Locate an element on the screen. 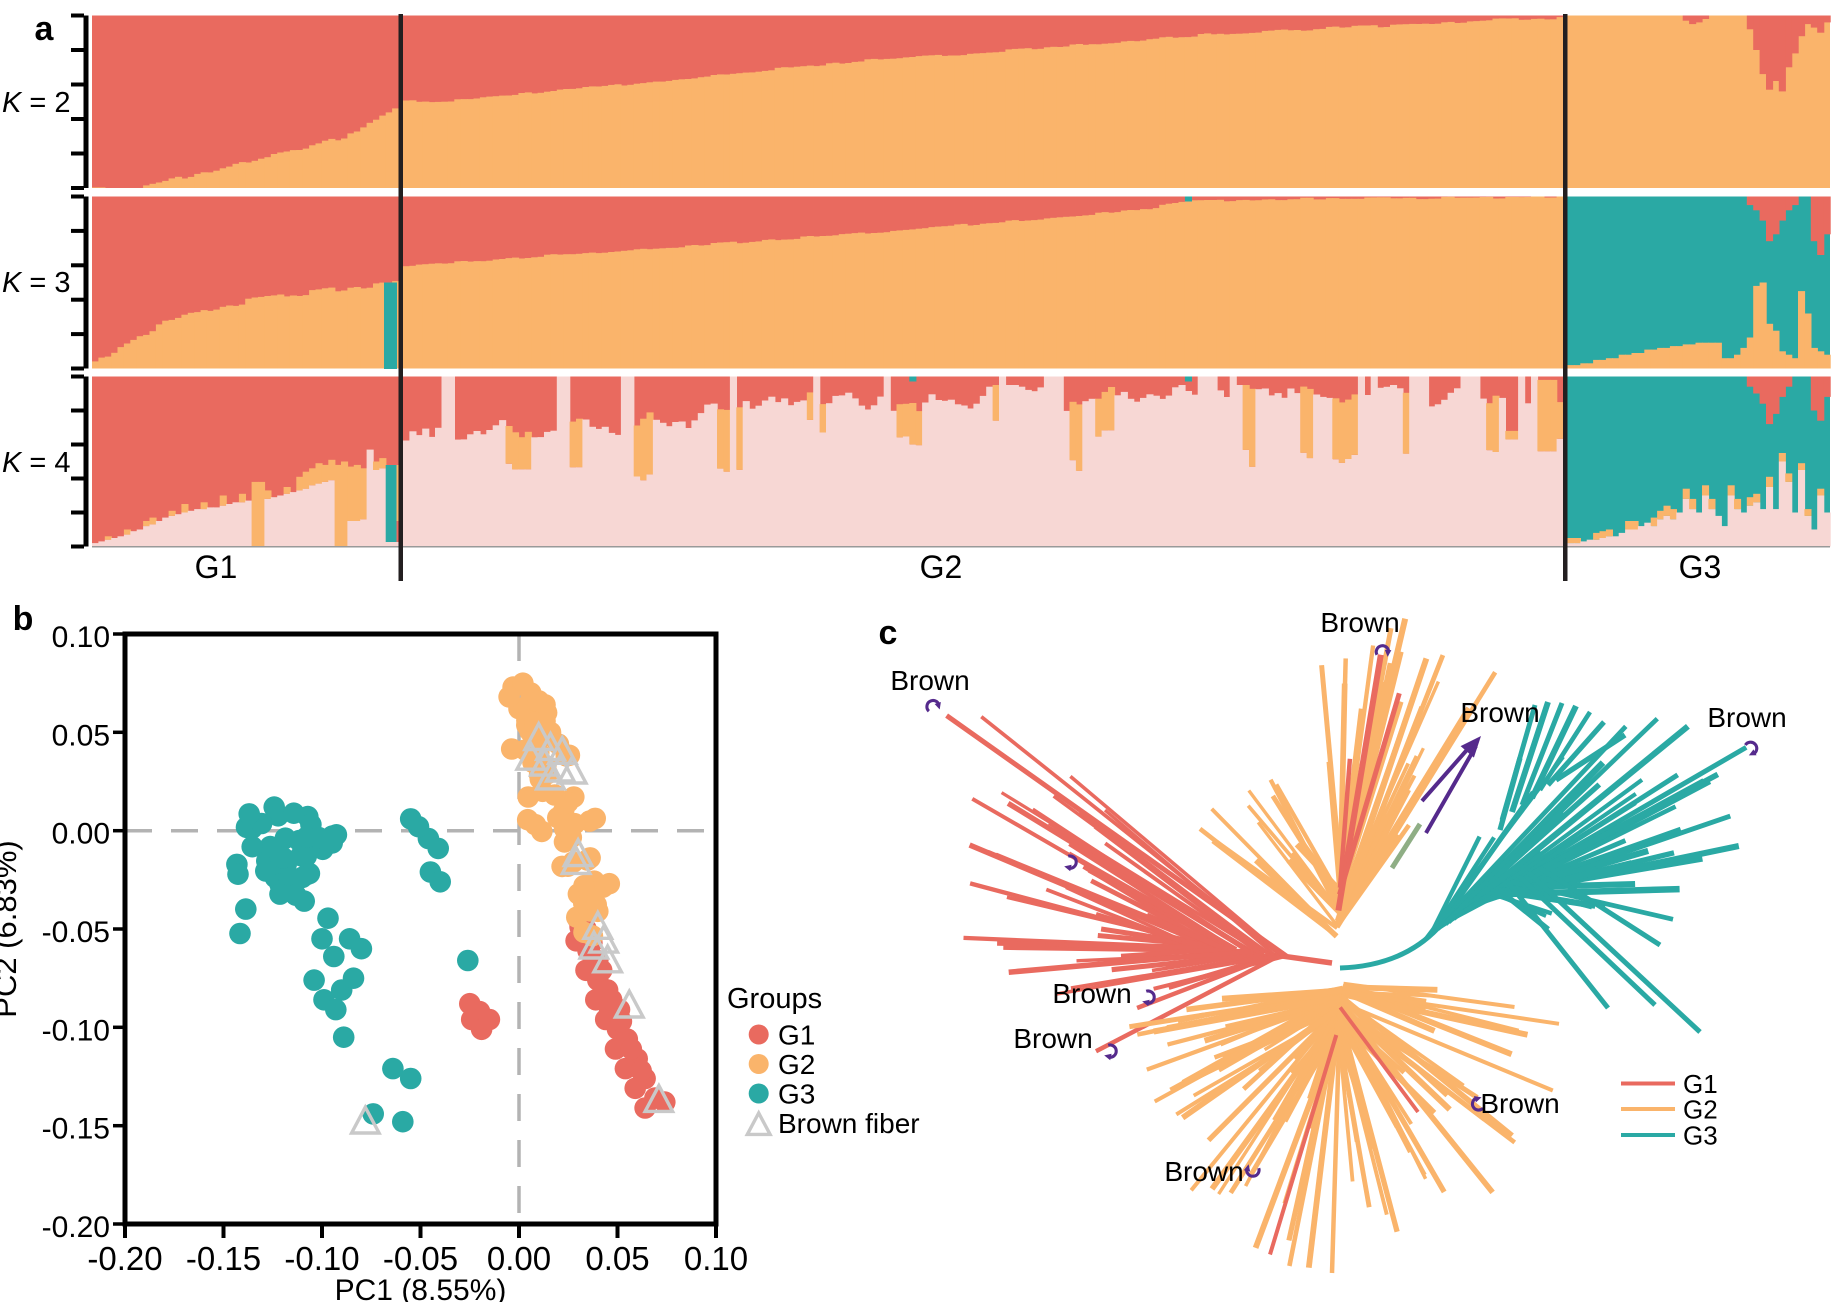 The width and height of the screenshot is (1831, 1307). svg-text: K = 2 is located at coordinates (36, 103).